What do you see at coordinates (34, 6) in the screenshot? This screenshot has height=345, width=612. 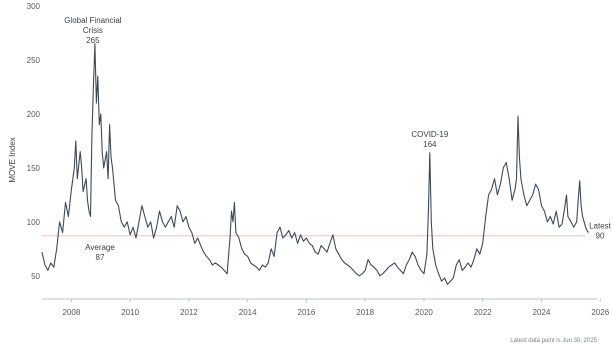 I see `y-tick-label: 300` at bounding box center [34, 6].